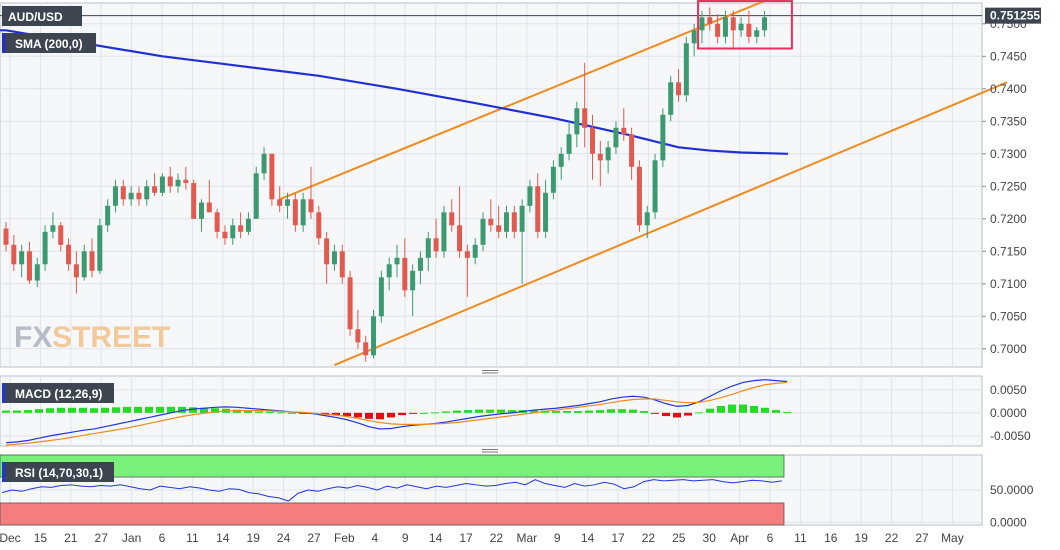 This screenshot has width=1060, height=550. Describe the element at coordinates (1008, 251) in the screenshot. I see `price-tick-label: 0.7150` at that location.